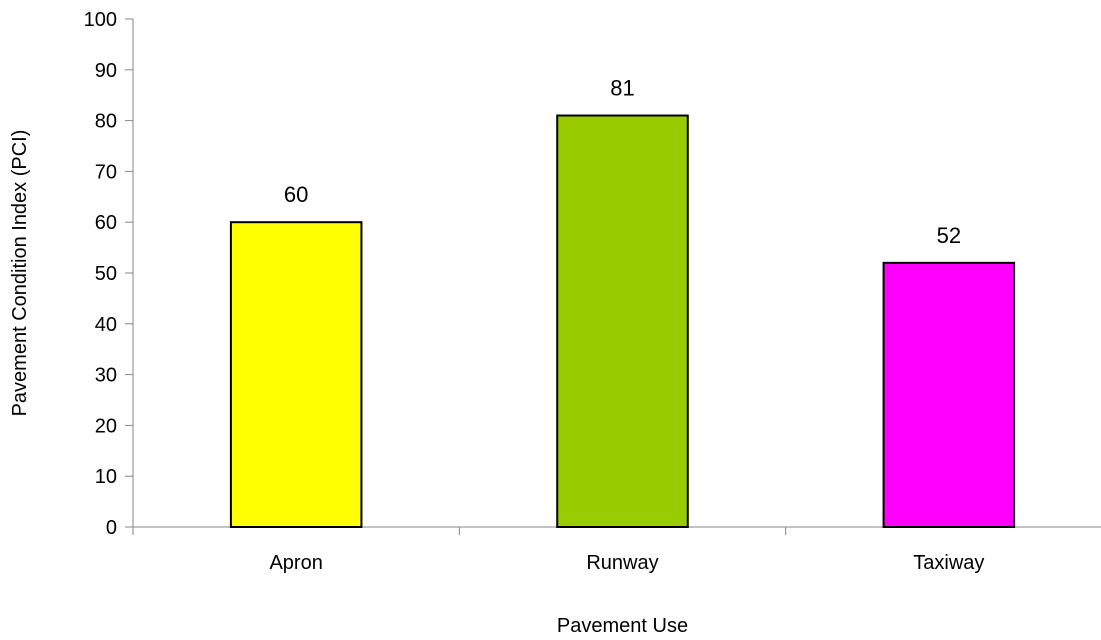 Image resolution: width=1101 pixels, height=640 pixels. I want to click on x-tick-label-taxiway: Taxiway, so click(948, 563).